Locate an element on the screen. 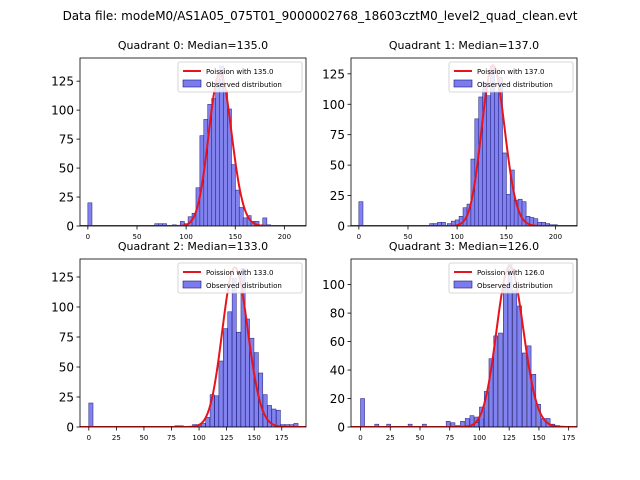 This screenshot has height=480, width=640. legend-label-fit: Poission with 133.0 is located at coordinates (240, 273).